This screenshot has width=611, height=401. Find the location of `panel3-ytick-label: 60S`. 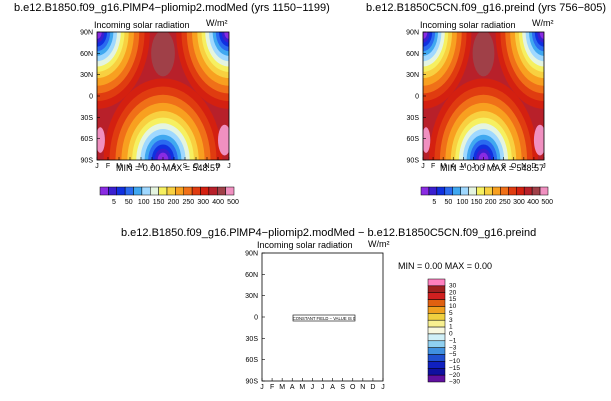

panel3-ytick-label: 60S is located at coordinates (252, 360).